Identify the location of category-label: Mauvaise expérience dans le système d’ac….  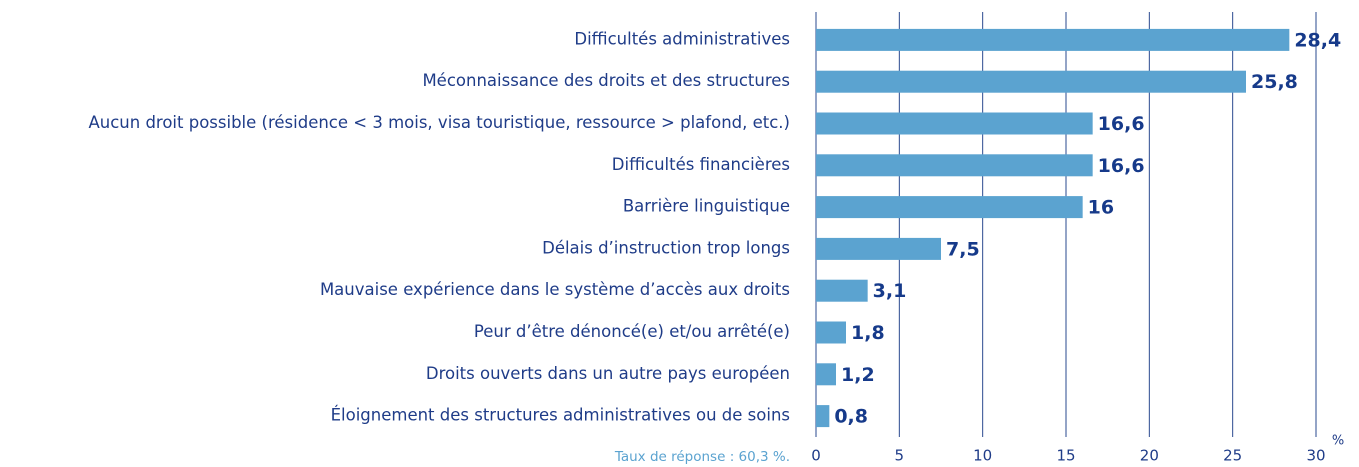
(555, 289).